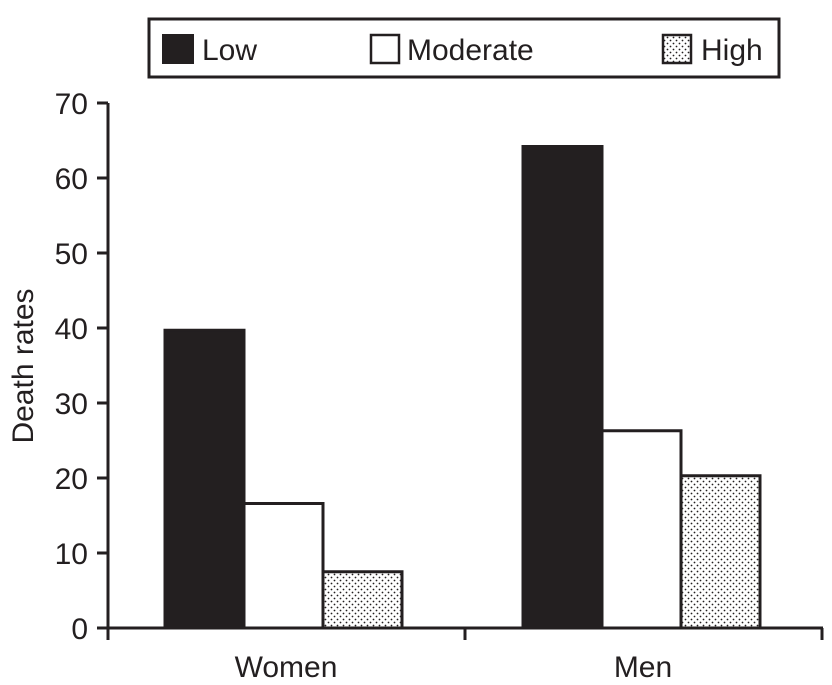 This screenshot has height=685, width=832. I want to click on legend-box, so click(464, 48).